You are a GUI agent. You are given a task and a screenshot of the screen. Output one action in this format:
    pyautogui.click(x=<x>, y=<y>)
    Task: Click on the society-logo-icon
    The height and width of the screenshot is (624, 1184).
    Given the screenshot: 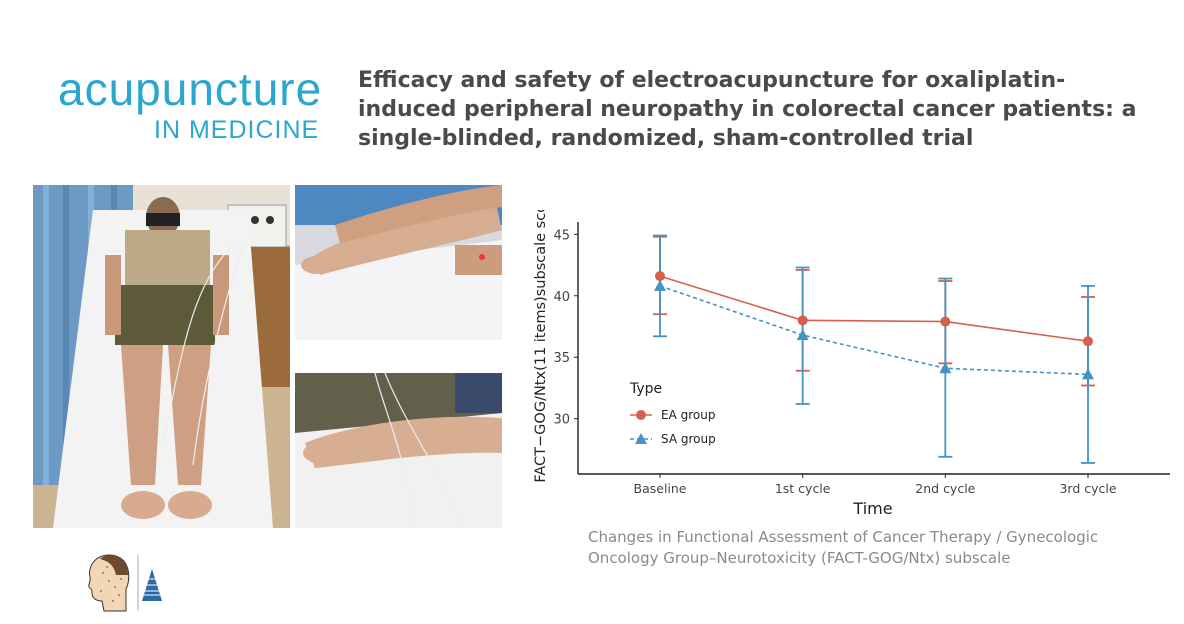 What is the action you would take?
    pyautogui.click(x=123, y=584)
    